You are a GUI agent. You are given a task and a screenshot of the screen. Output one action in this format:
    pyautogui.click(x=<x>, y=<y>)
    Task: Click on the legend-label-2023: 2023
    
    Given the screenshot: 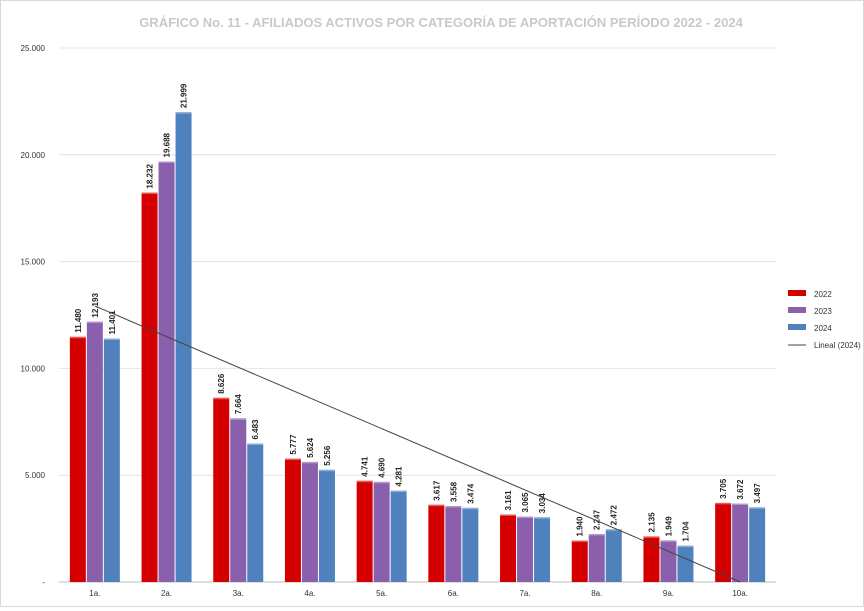 What is the action you would take?
    pyautogui.click(x=823, y=311)
    